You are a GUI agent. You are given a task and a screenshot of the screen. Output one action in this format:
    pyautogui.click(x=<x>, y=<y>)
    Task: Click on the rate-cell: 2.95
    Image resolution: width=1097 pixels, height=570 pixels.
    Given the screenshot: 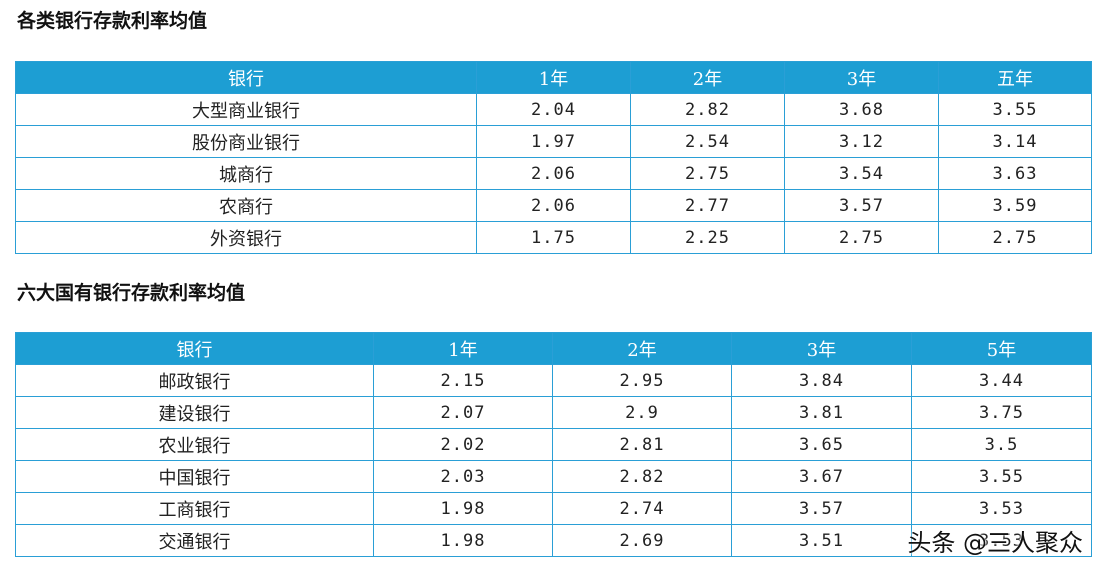 What is the action you would take?
    pyautogui.click(x=642, y=380)
    